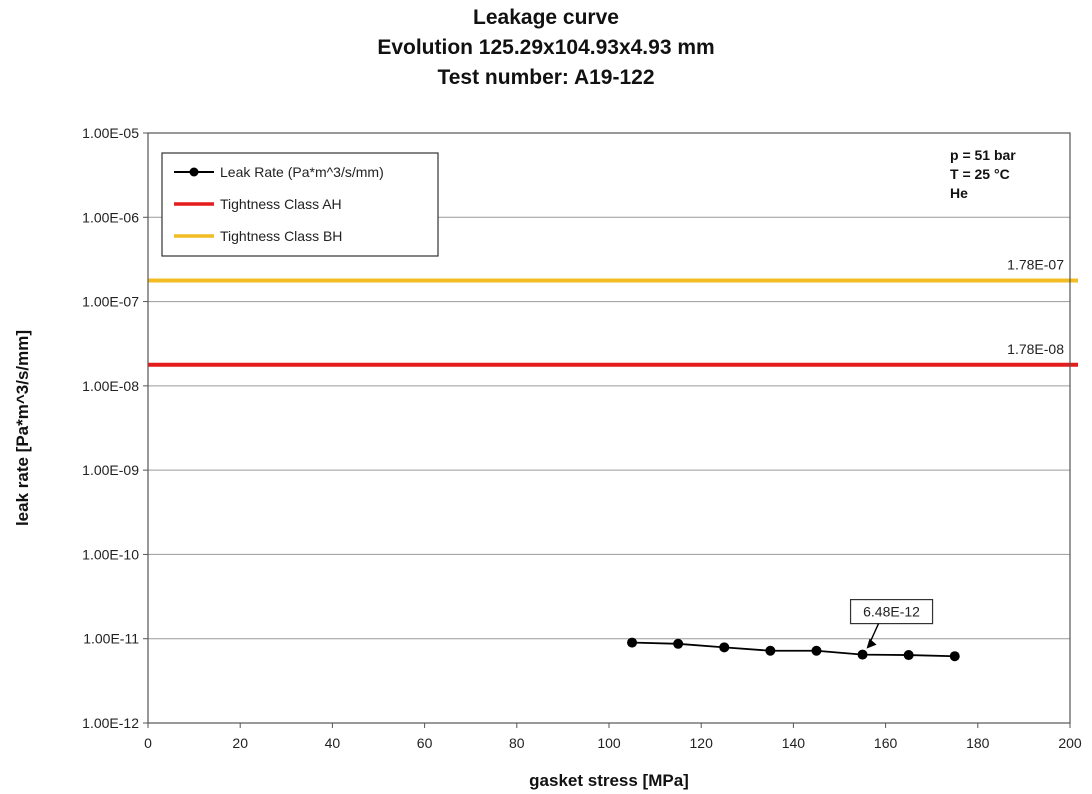 The height and width of the screenshot is (794, 1092). I want to click on legend-marker, so click(194, 172).